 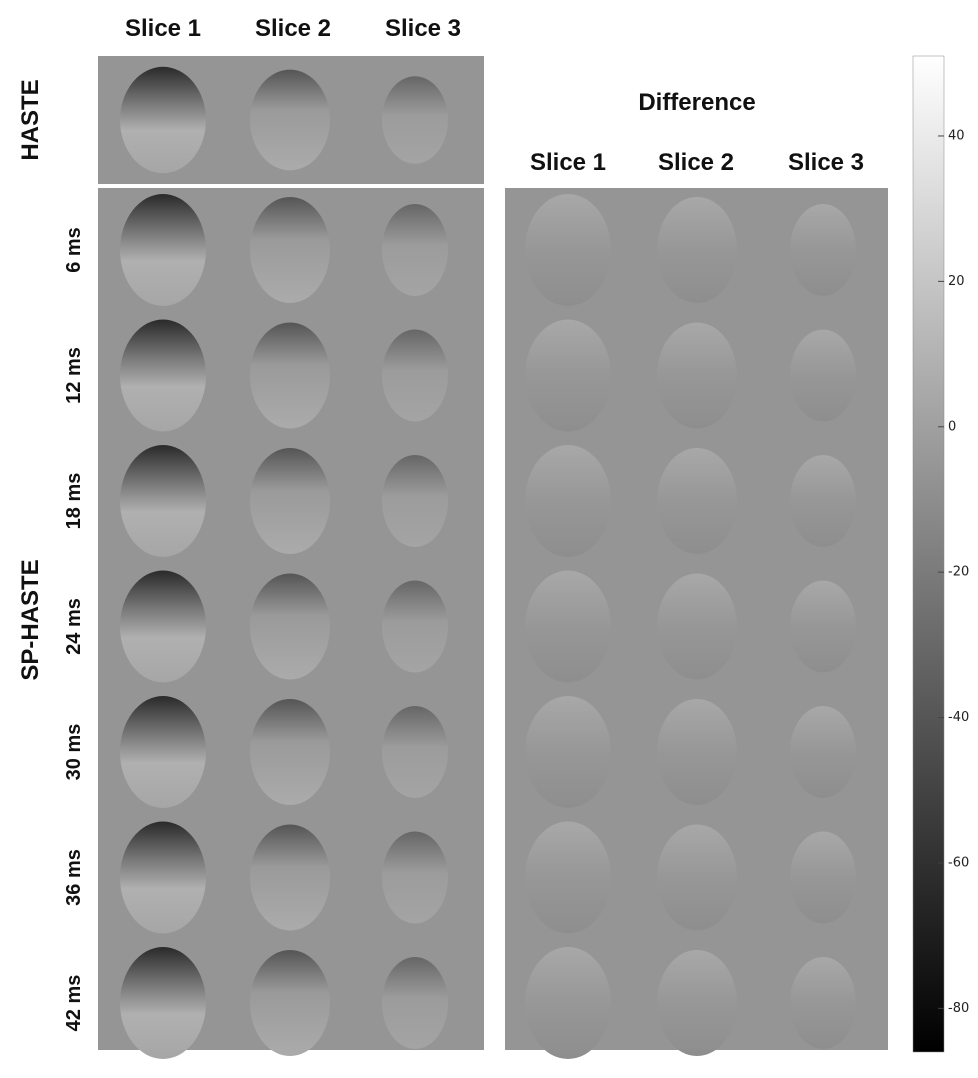 What do you see at coordinates (958, 572) in the screenshot?
I see `tick-label: -20` at bounding box center [958, 572].